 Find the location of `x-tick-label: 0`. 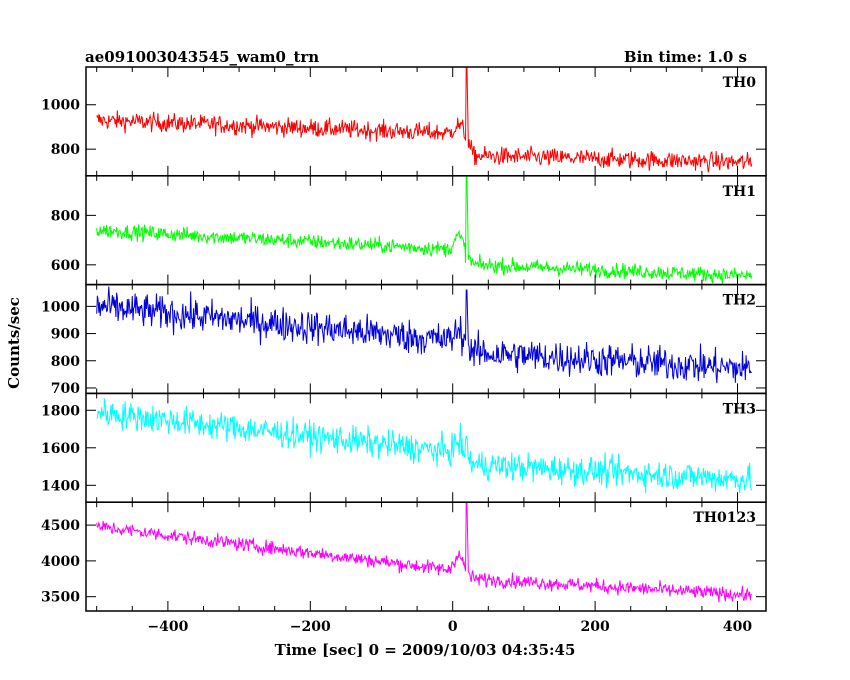

x-tick-label: 0 is located at coordinates (453, 627).